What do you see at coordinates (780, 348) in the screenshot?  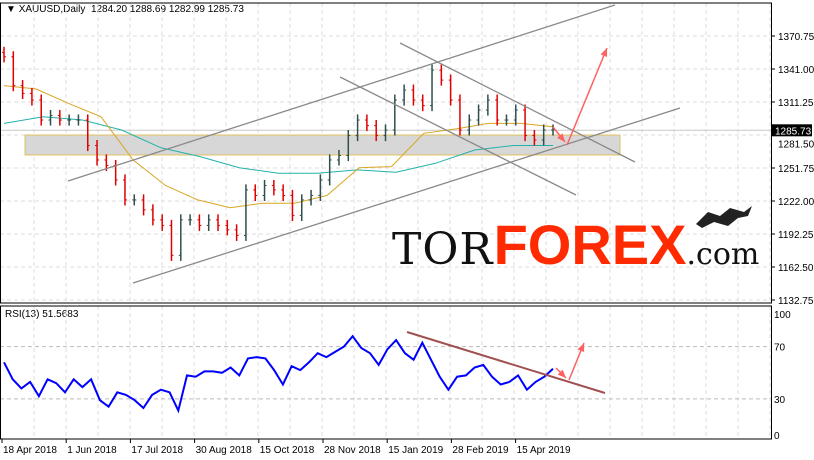 I see `rsi-tick-label: 70` at bounding box center [780, 348].